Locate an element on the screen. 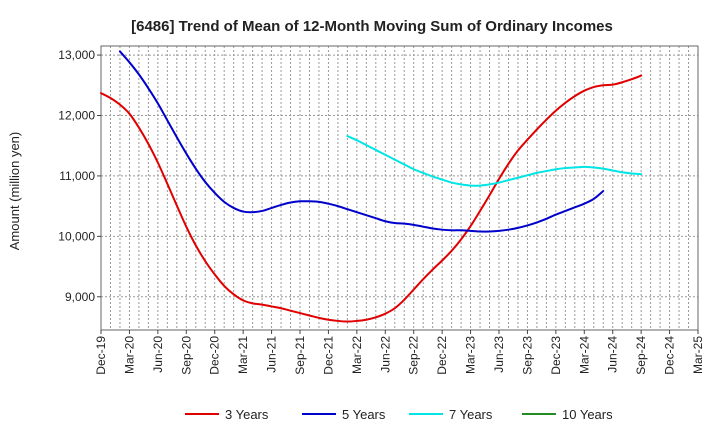  x-tick-label: Jun-24 is located at coordinates (613, 354).